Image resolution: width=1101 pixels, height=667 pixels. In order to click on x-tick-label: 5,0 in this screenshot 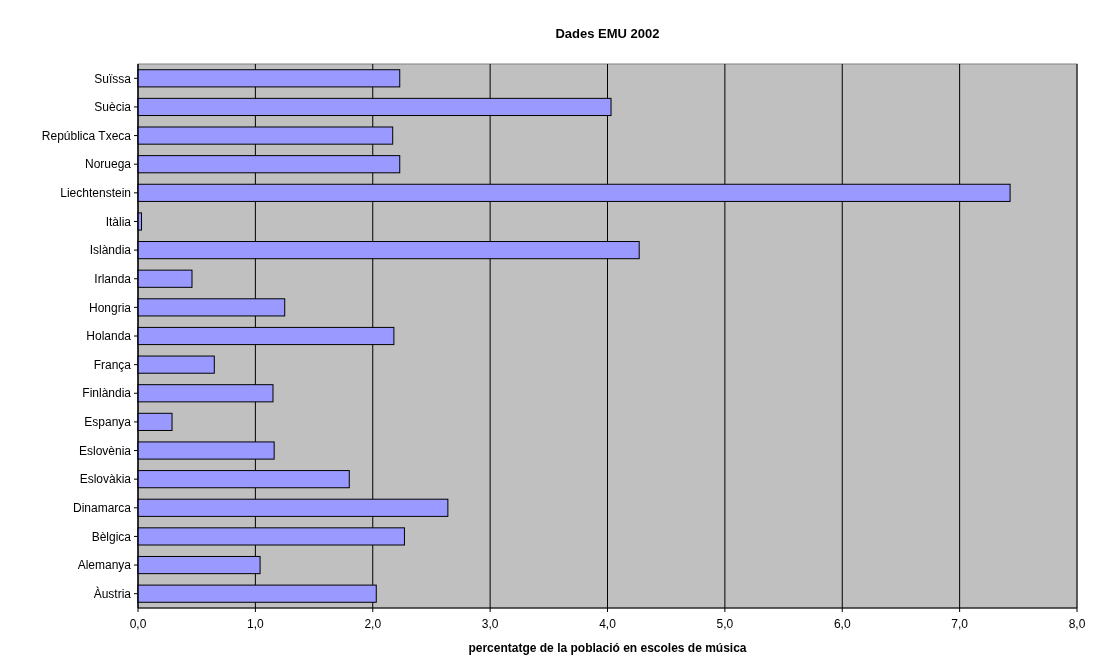, I will do `click(725, 624)`.